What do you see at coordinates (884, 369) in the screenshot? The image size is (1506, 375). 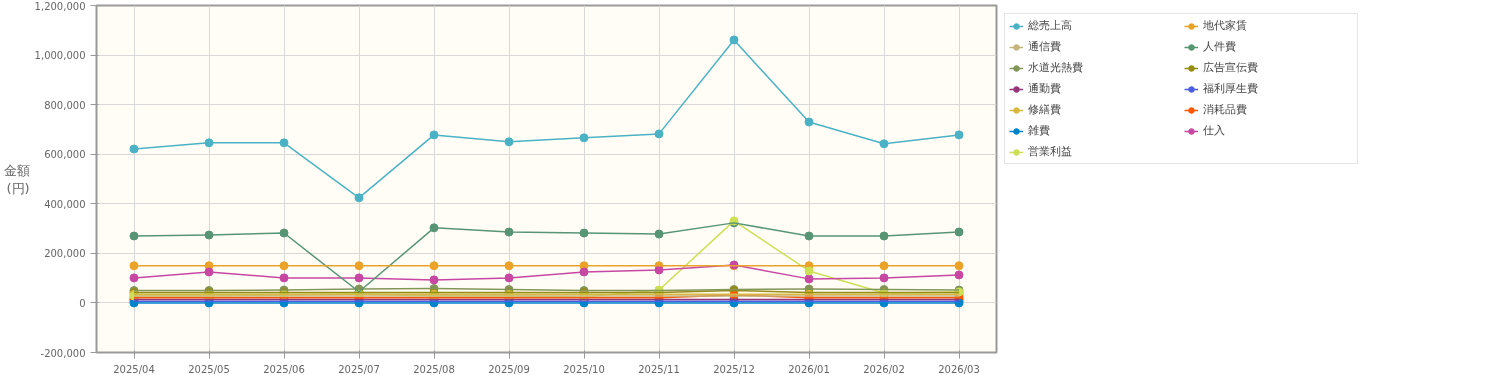 I see `x-tick-label: 2026/02` at bounding box center [884, 369].